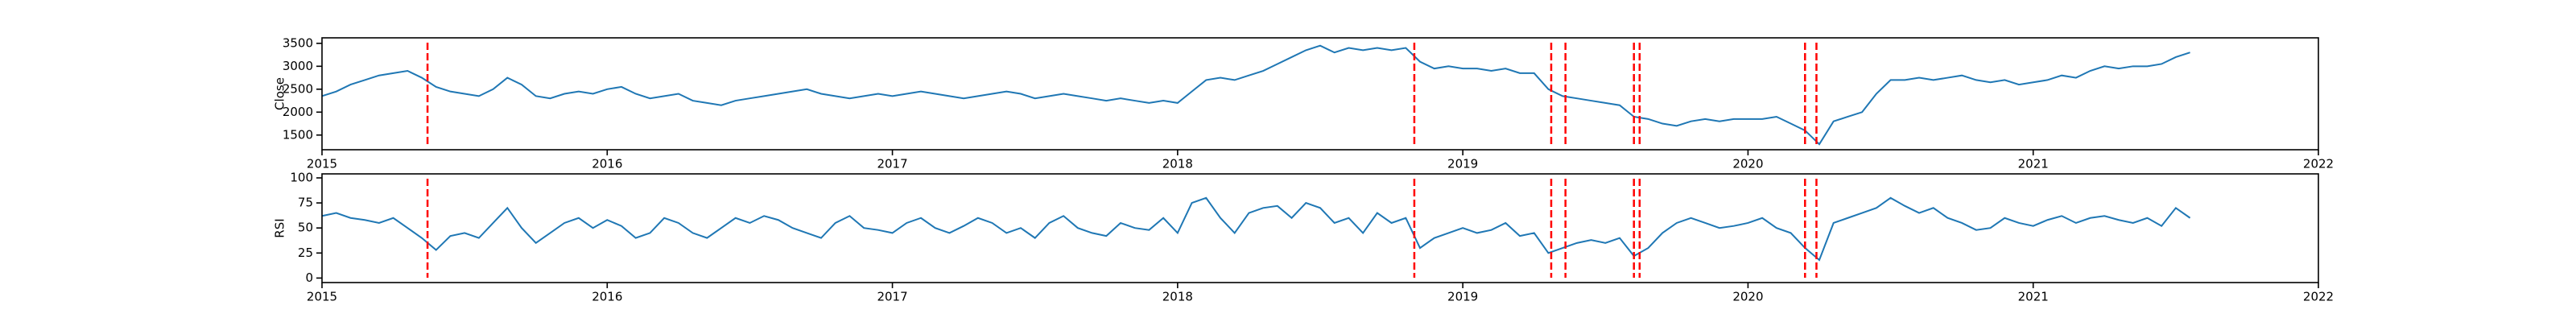  I want to click on y-tick-label: 0, so click(309, 277).